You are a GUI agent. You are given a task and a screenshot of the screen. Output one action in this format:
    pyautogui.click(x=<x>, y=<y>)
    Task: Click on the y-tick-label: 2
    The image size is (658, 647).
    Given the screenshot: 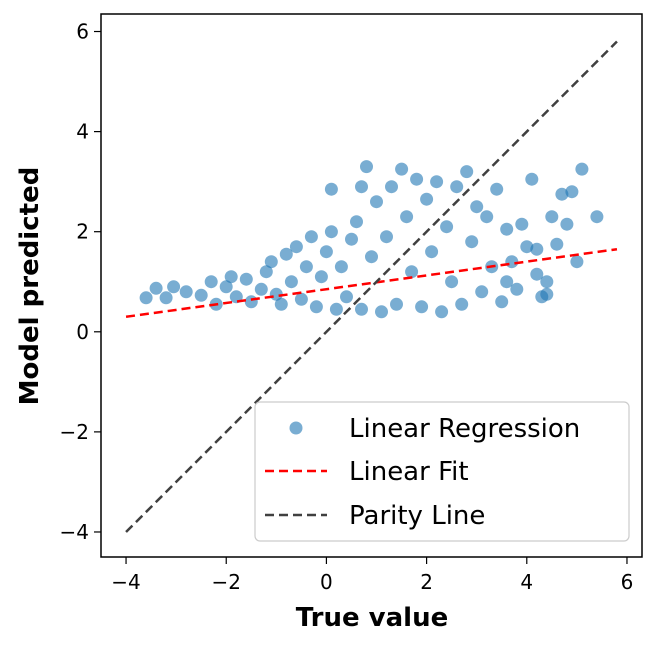 What is the action you would take?
    pyautogui.click(x=82, y=232)
    